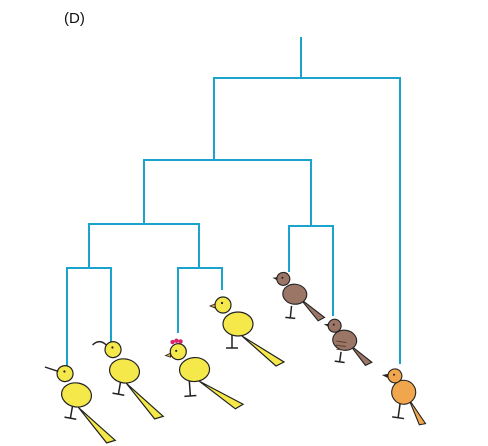  Describe the element at coordinates (134, 380) in the screenshot. I see `yellow-bird-curved-beak-icon` at that location.